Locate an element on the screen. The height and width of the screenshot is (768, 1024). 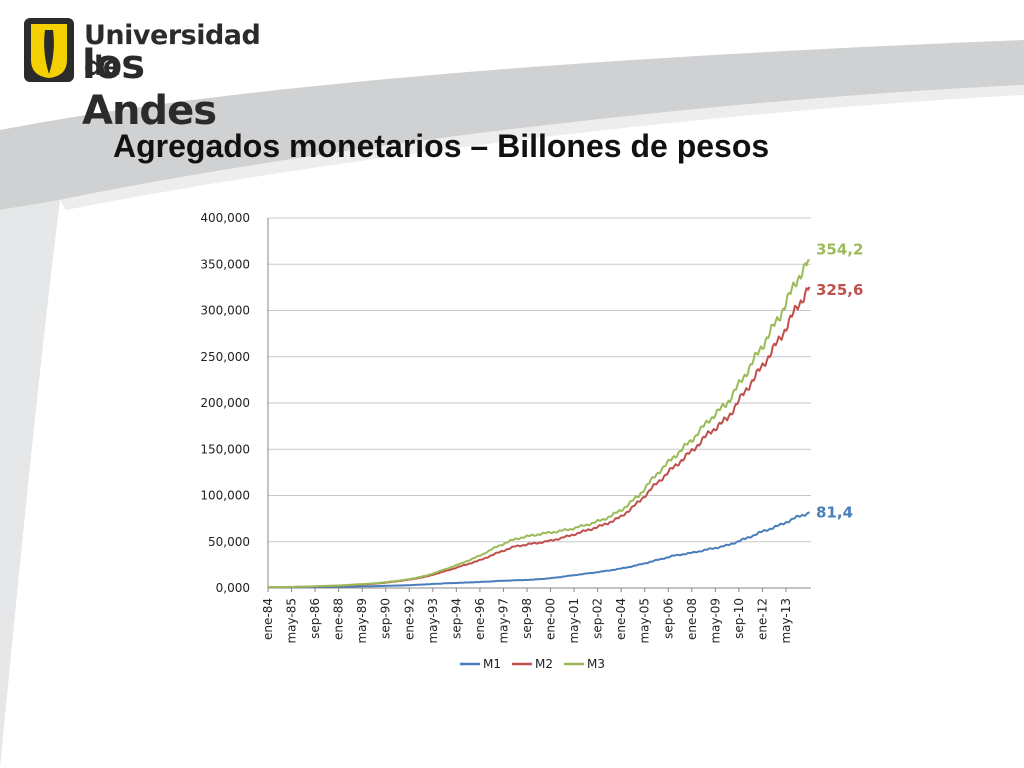
legend-label-m1: M1 is located at coordinates (492, 664).